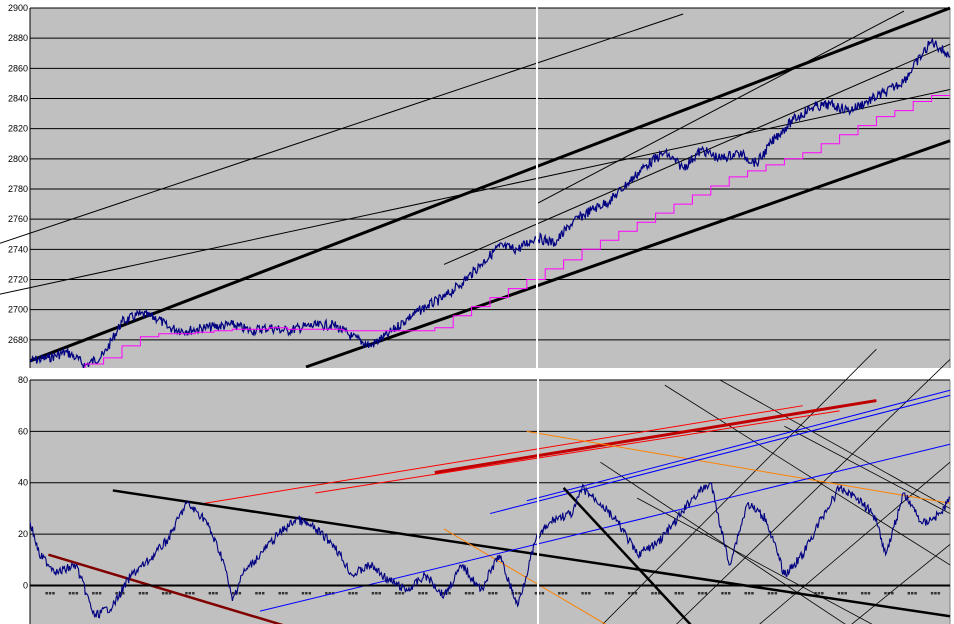 The image size is (954, 624). Describe the element at coordinates (25, 585) in the screenshot. I see `y-tick-label: 0` at that location.